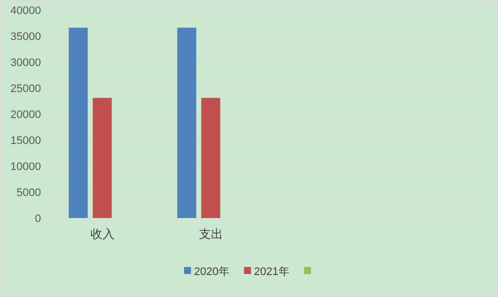  I want to click on y-tick-label: 0, so click(37, 219).